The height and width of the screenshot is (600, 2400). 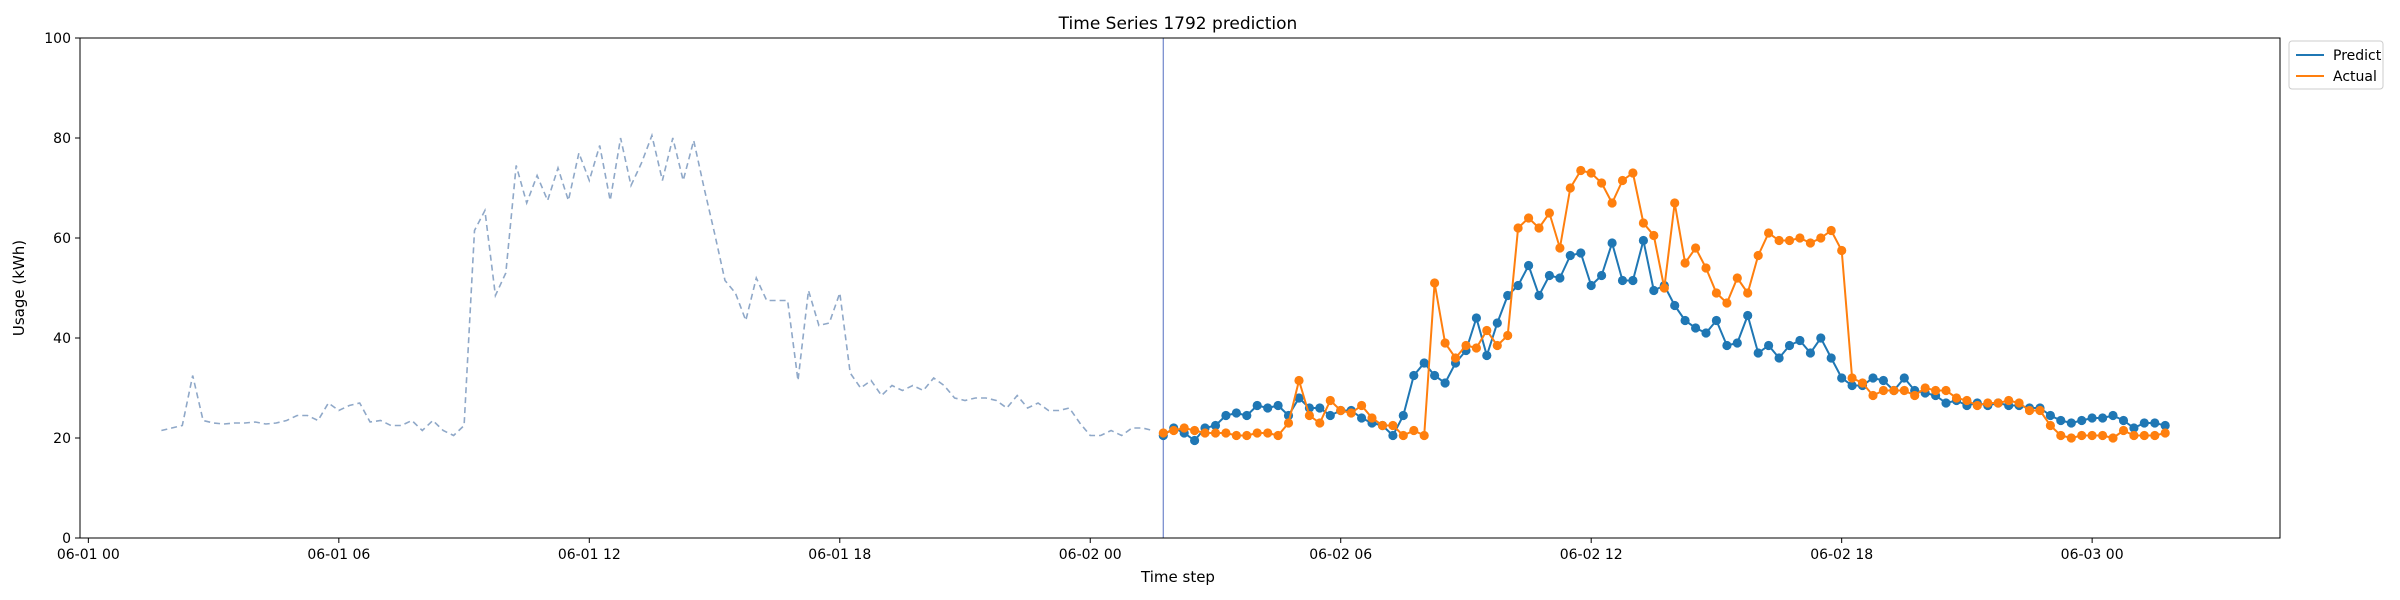 I want to click on x-tick-label: 06-02 06, so click(x=1340, y=555).